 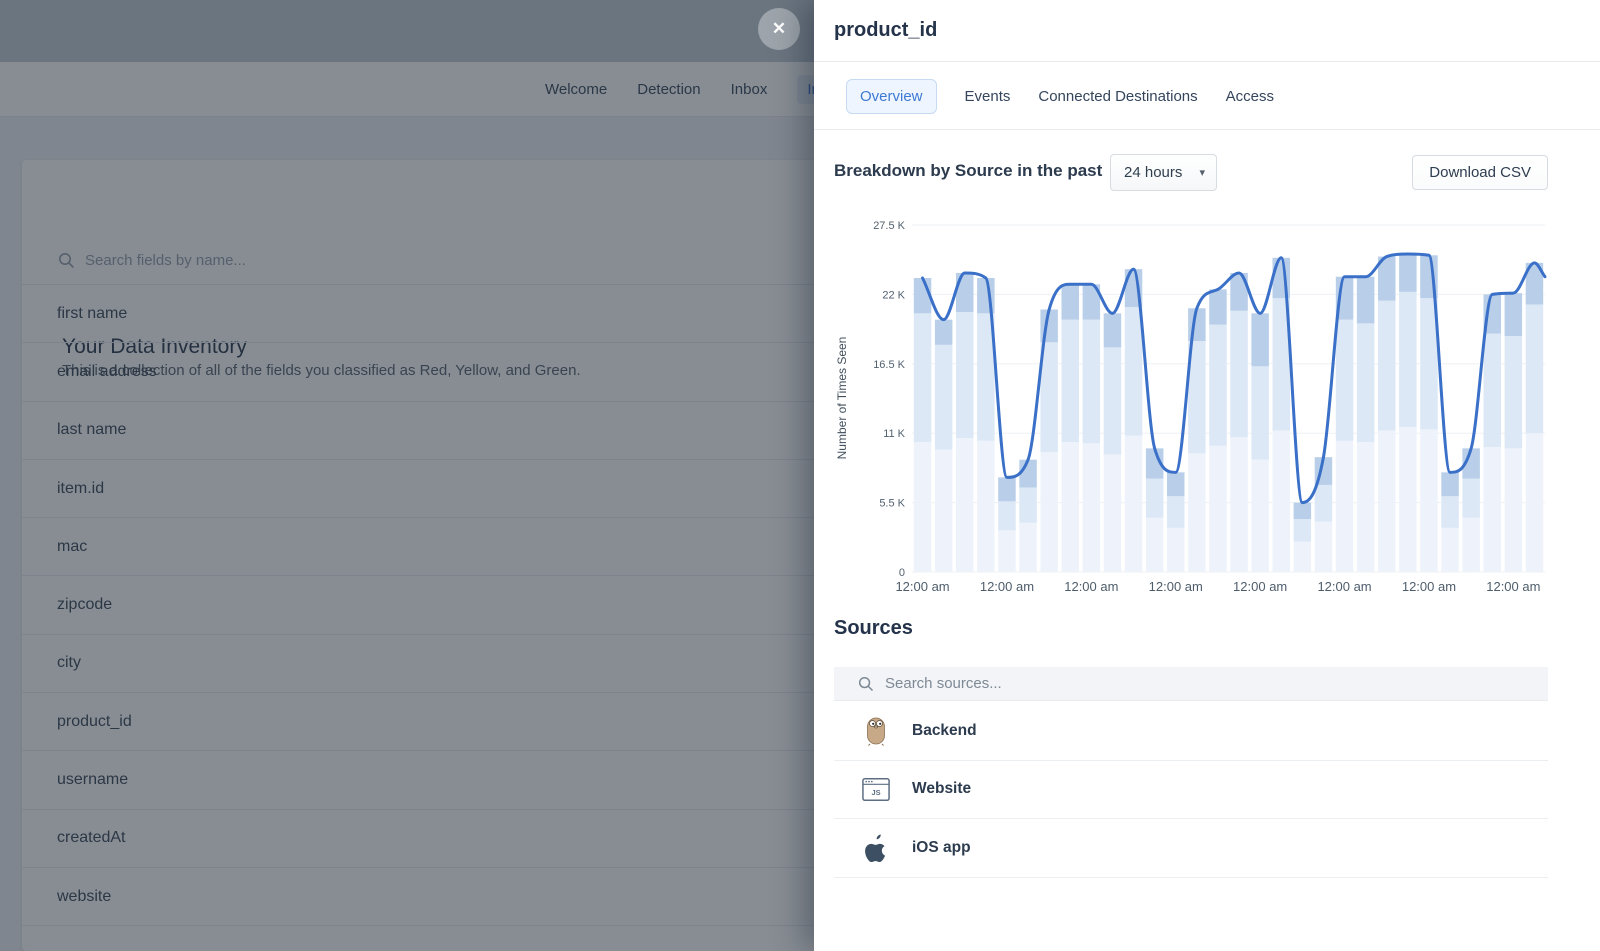 I want to click on time-range-select: 24 hours ▾, so click(x=1163, y=172).